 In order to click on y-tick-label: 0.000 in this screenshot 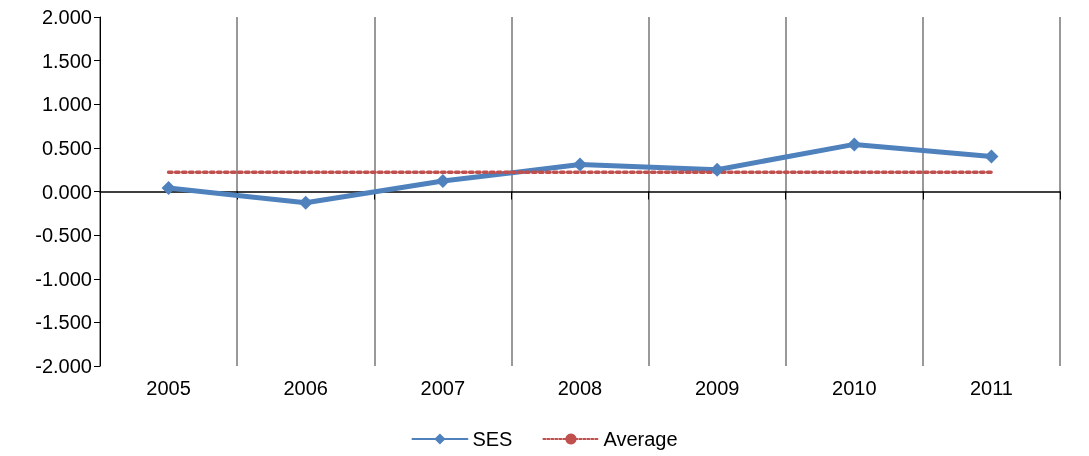, I will do `click(66, 191)`.